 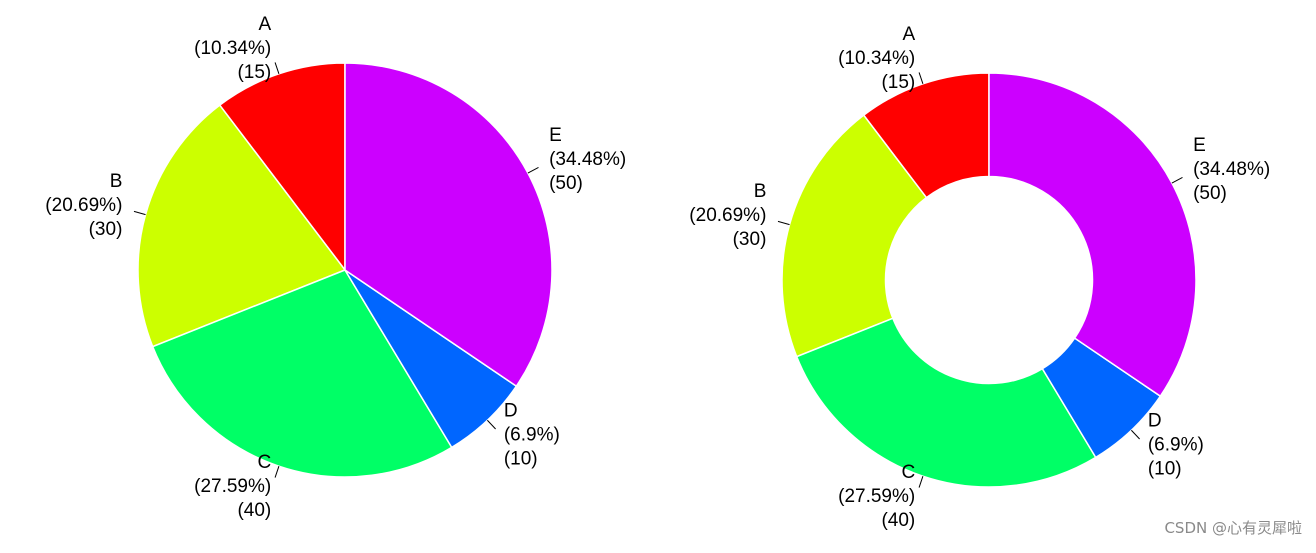 What do you see at coordinates (282, 167) in the screenshot?
I see `slice-a` at bounding box center [282, 167].